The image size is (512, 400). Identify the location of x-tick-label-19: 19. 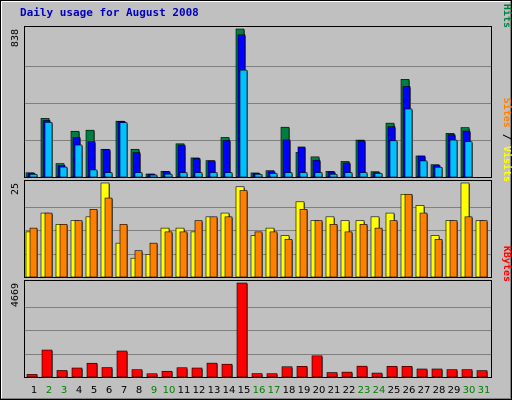
(304, 390).